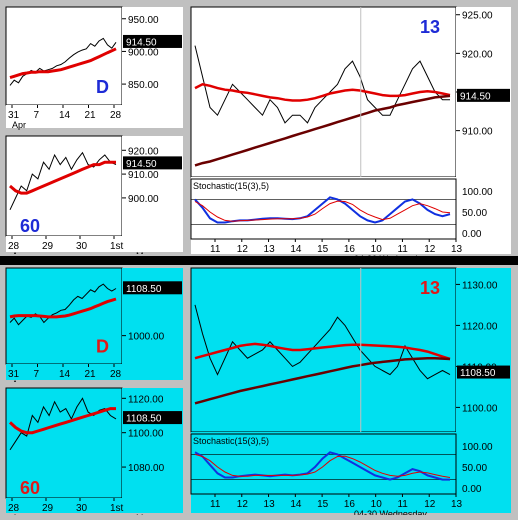 Image resolution: width=518 pixels, height=520 pixels. I want to click on y-tick-label: 1130.00, so click(480, 285).